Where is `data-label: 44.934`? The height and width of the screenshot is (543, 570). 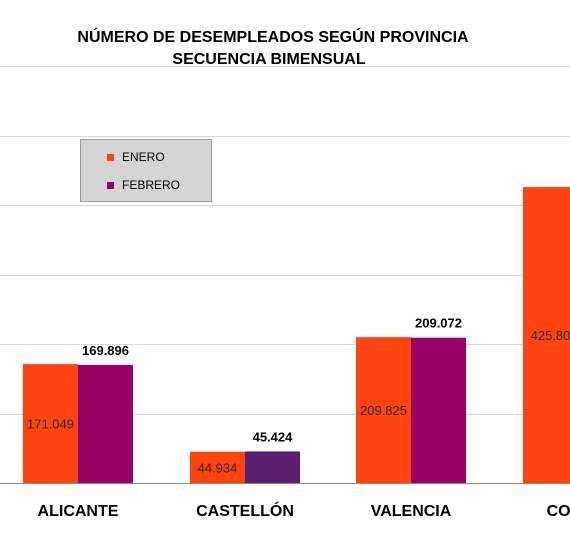 data-label: 44.934 is located at coordinates (218, 467).